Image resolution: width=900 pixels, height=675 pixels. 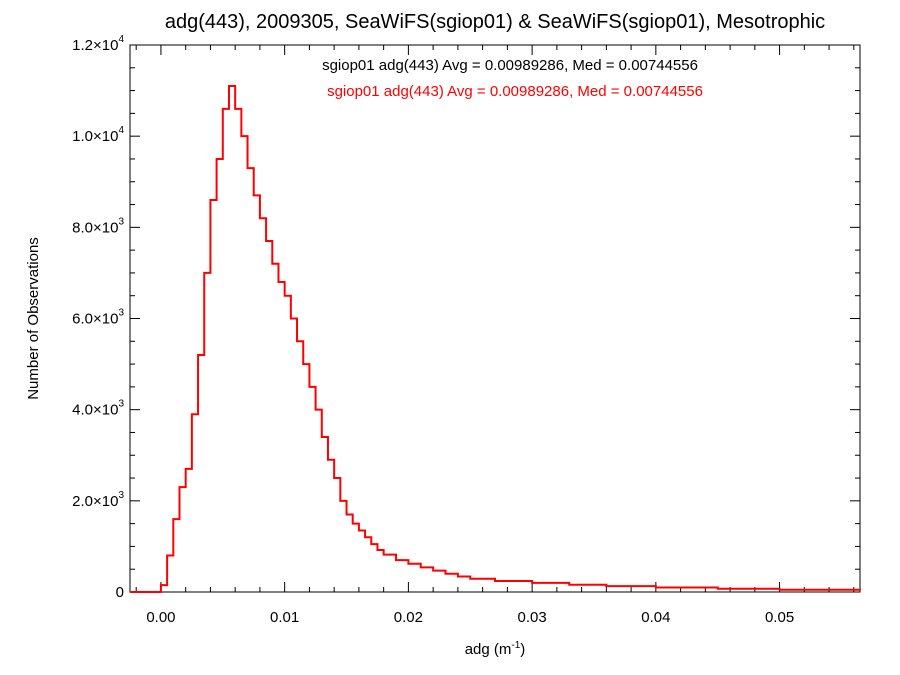 I want to click on y-tick-label: 4.0×10³, so click(x=98, y=409).